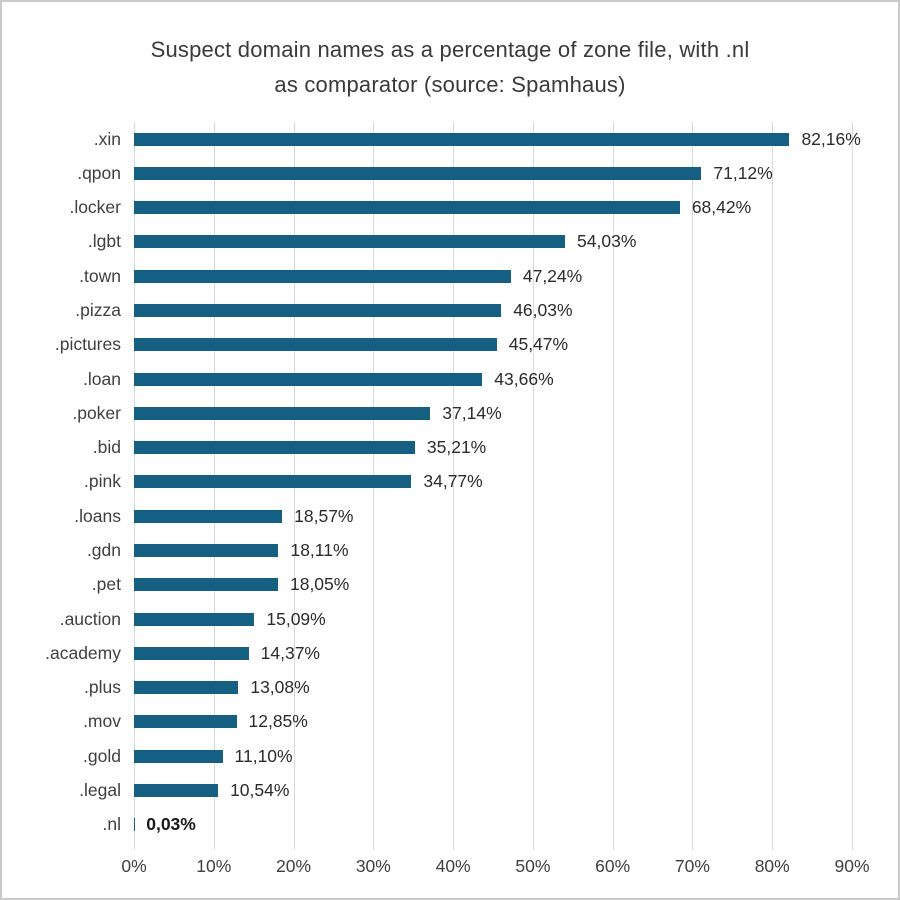 The width and height of the screenshot is (900, 900). I want to click on value-label: 13,08%, so click(280, 687).